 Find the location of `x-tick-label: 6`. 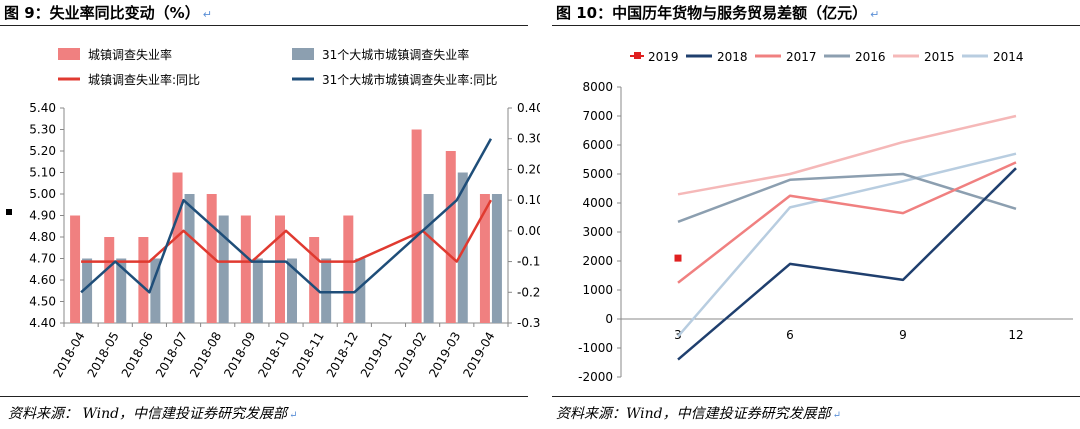

x-tick-label: 6 is located at coordinates (790, 335).